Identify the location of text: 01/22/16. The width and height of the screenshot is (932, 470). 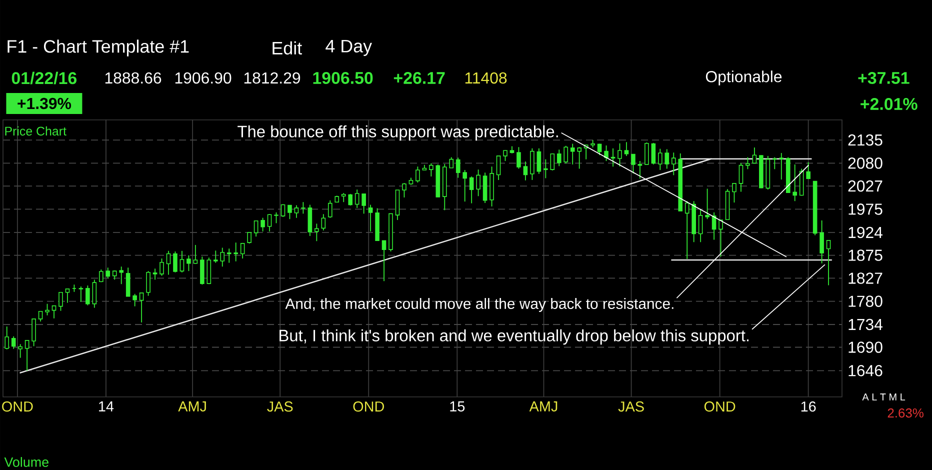
(44, 78).